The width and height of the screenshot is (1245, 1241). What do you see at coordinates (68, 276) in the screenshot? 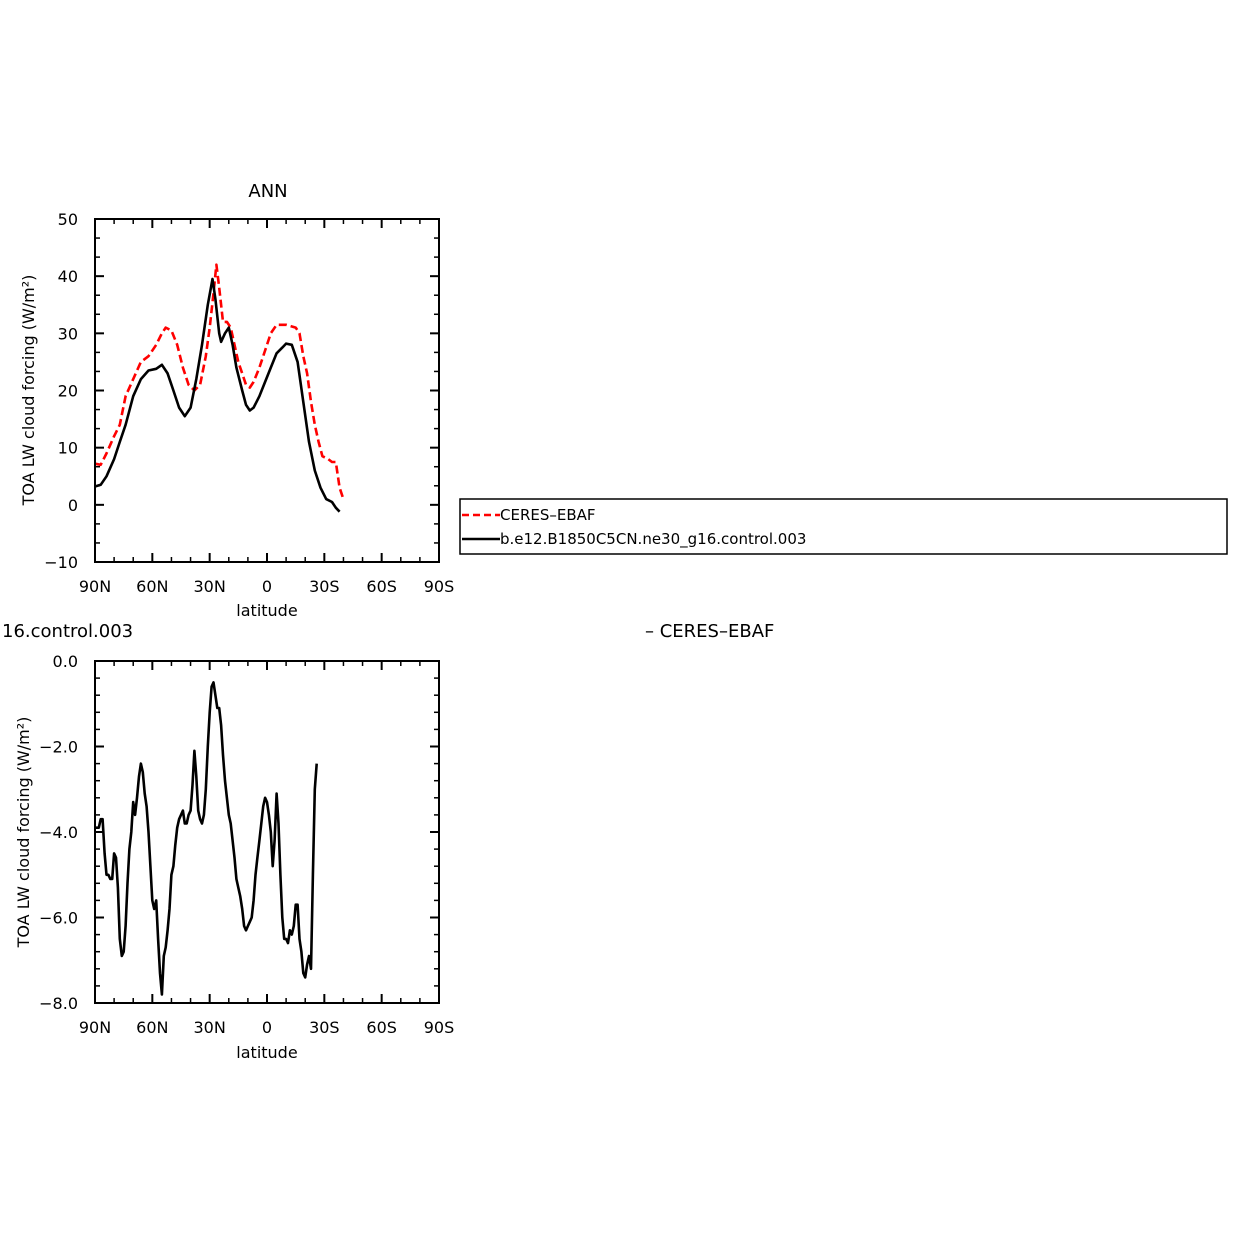
I see `y-tick-label: 40` at bounding box center [68, 276].